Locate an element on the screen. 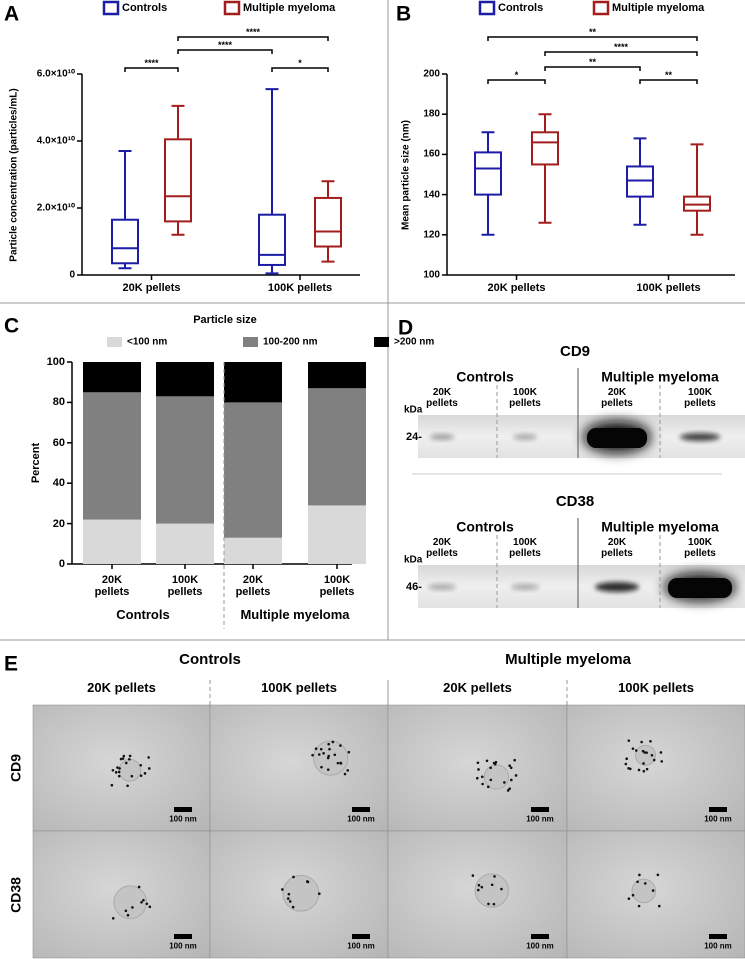 Image resolution: width=745 pixels, height=959 pixels. legend-label: >200 nm is located at coordinates (414, 342).